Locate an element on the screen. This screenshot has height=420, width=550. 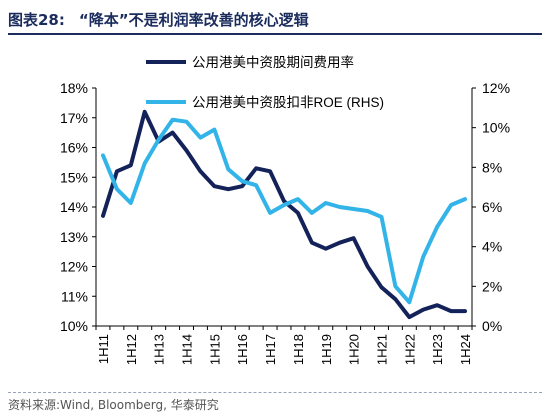
left-axis-tick-label: 14% is located at coordinates (74, 207).